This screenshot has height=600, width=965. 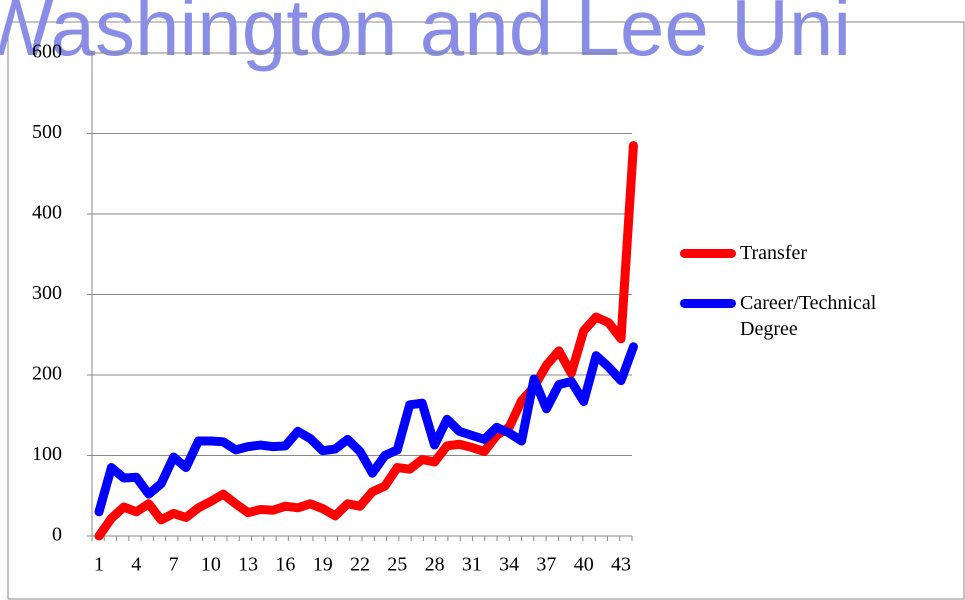 I want to click on y-tick-label: 600, so click(x=47, y=52).